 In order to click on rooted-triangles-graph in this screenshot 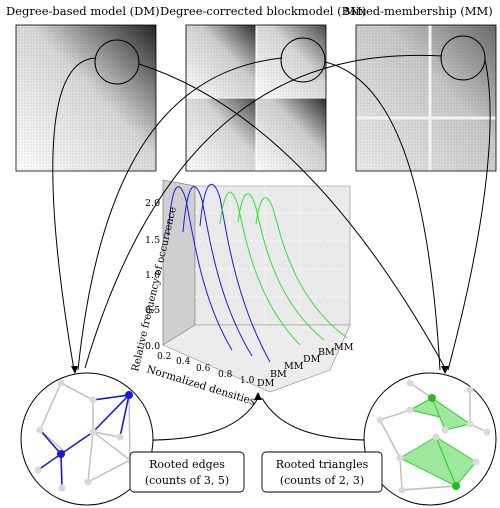, I will do `click(430, 439)`.